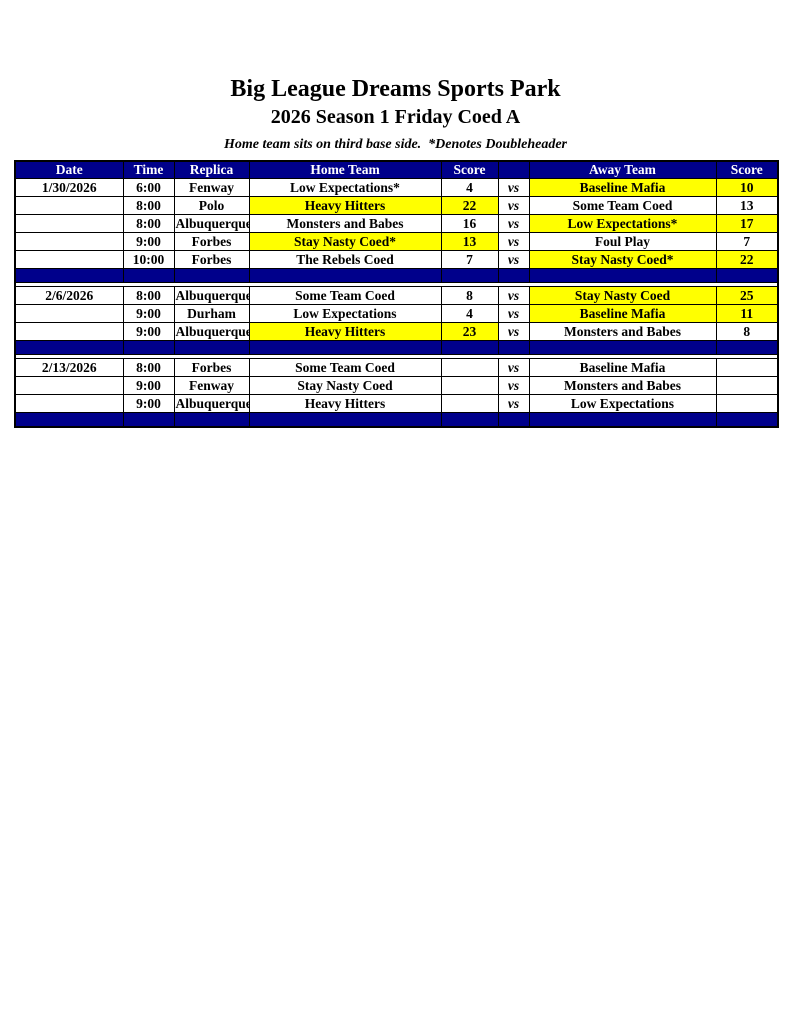 Image resolution: width=791 pixels, height=1024 pixels. What do you see at coordinates (747, 223) in the screenshot?
I see `away-score-cell: 17` at bounding box center [747, 223].